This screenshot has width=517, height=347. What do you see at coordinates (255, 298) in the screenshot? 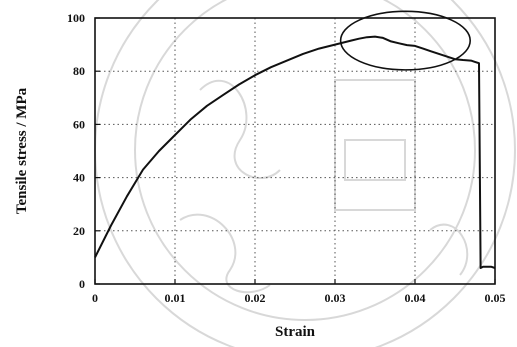
I see `x-tick-label: 0.02` at bounding box center [255, 298].